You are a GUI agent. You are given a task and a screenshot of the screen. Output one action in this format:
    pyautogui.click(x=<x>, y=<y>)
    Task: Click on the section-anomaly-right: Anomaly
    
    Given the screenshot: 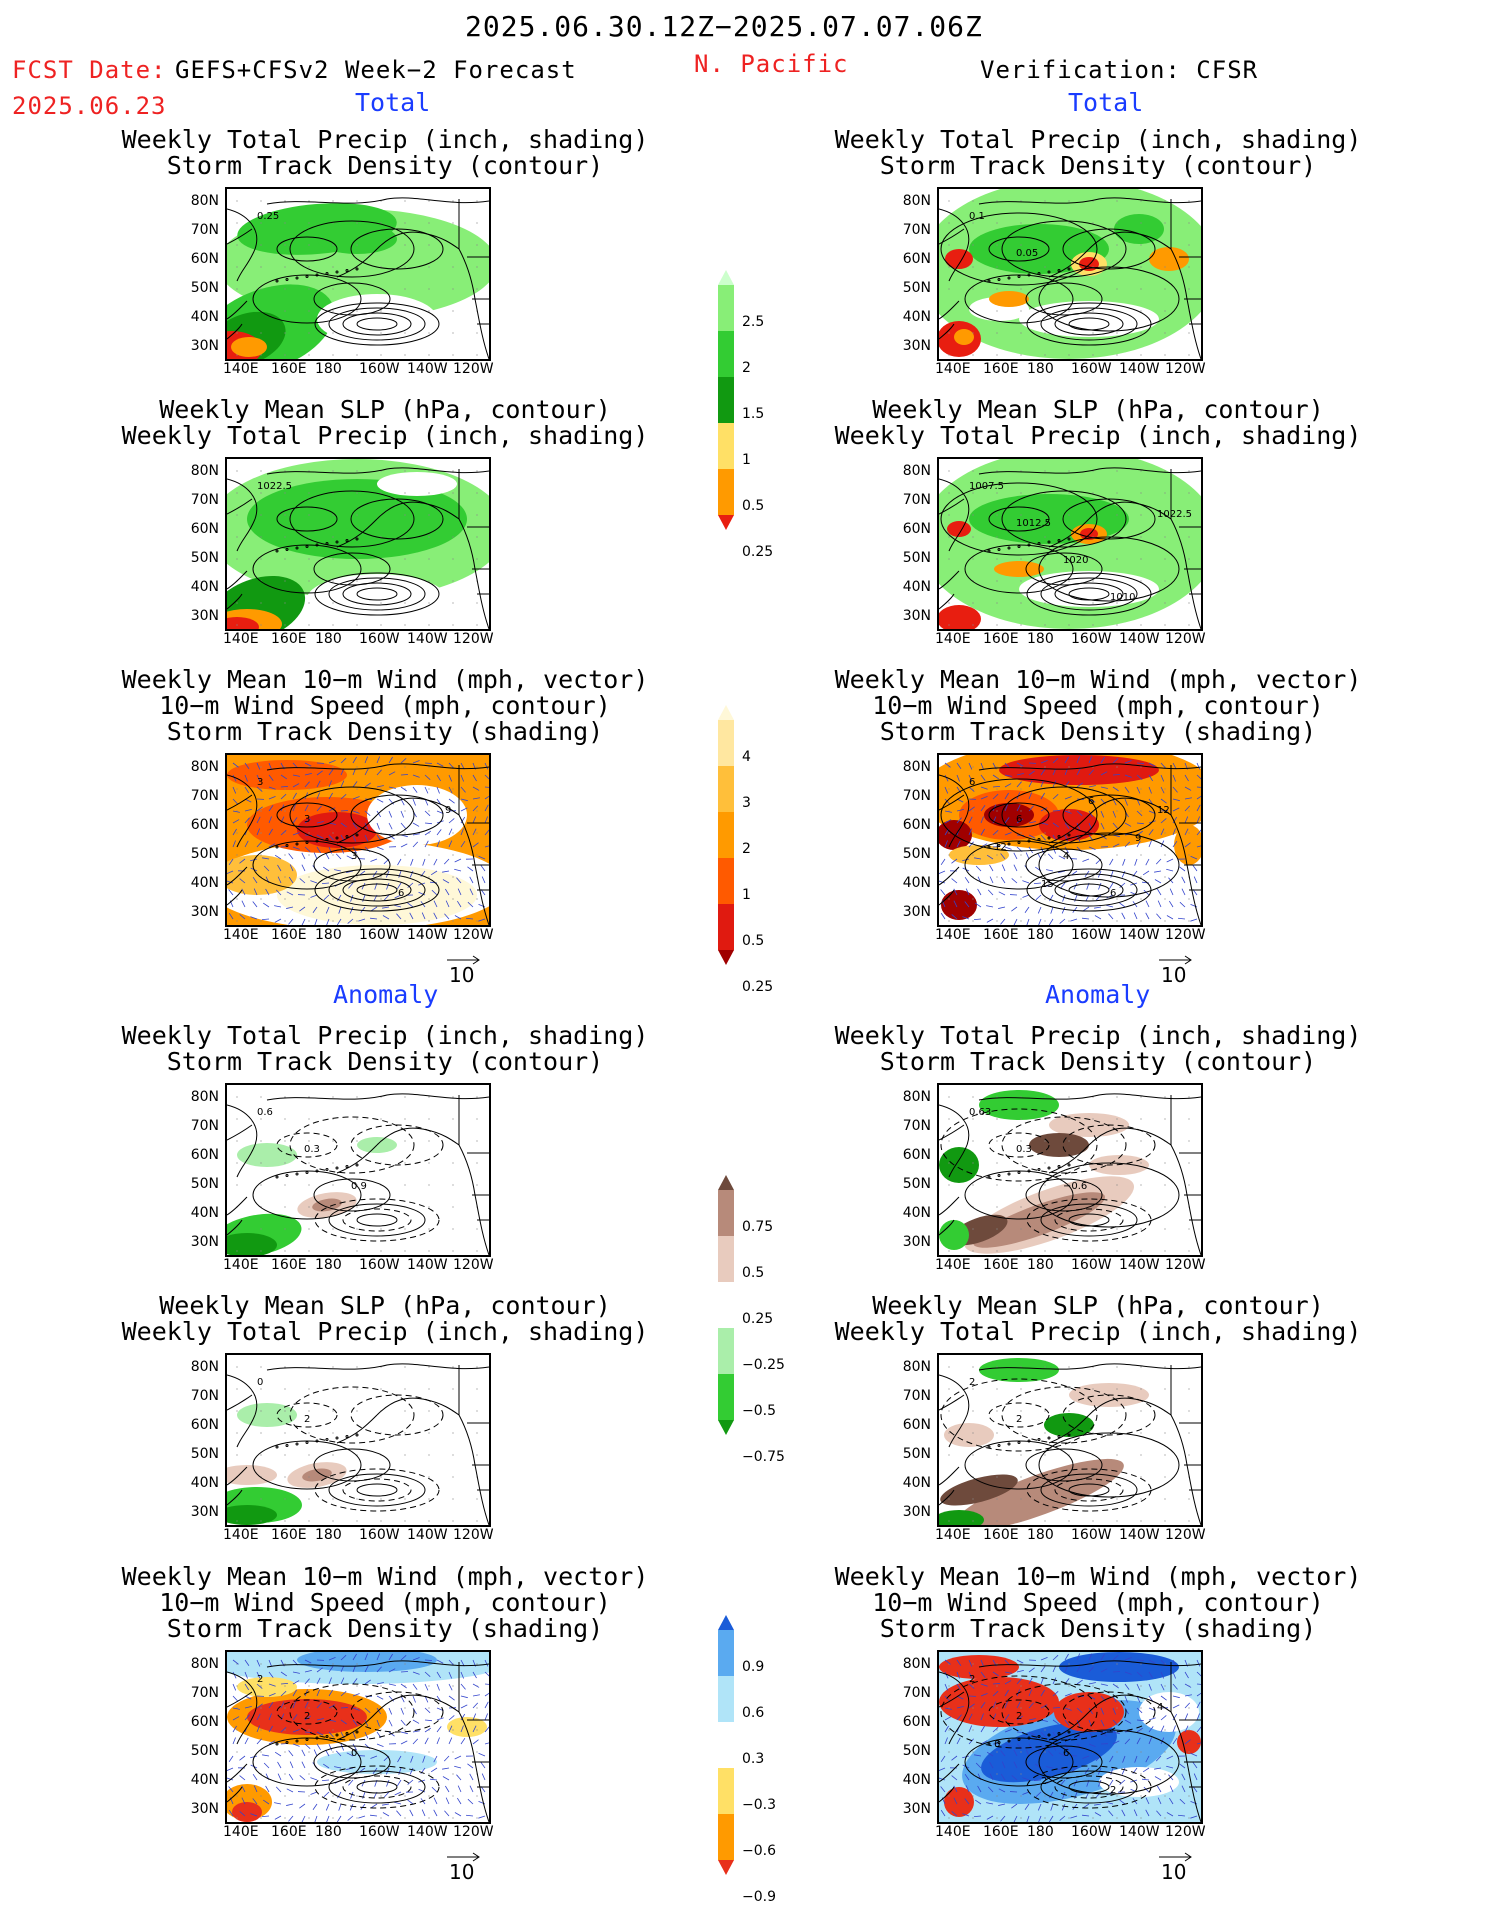 What is the action you would take?
    pyautogui.click(x=1098, y=994)
    